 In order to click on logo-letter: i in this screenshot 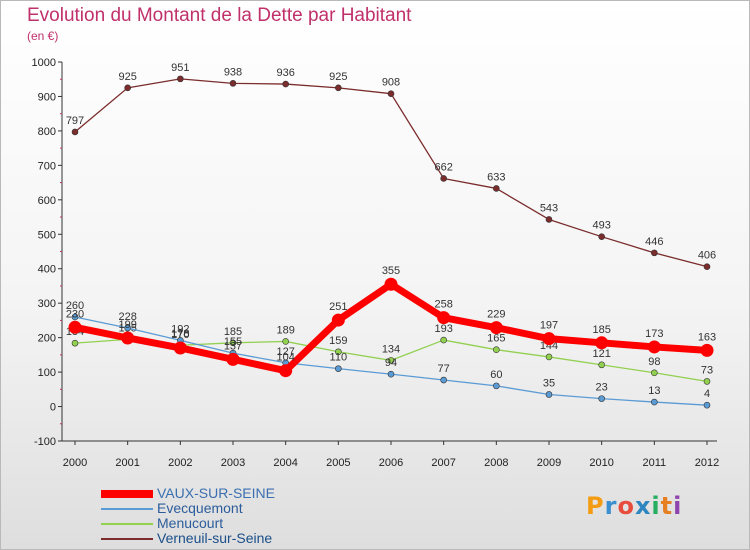, I will do `click(656, 506)`.